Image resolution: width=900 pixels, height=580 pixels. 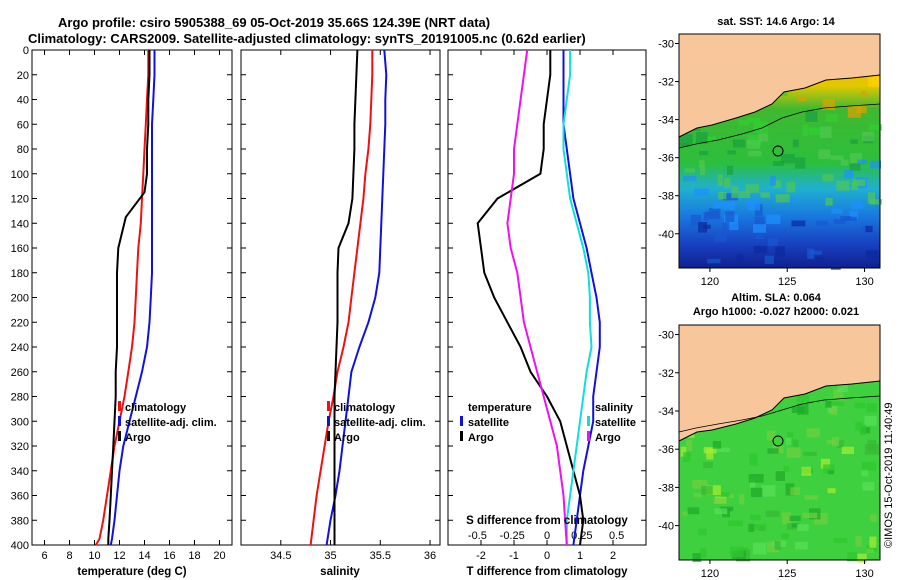 I want to click on credit-stamp: ©IMOS 15-Oct-2019 11:40:49, so click(x=889, y=475).